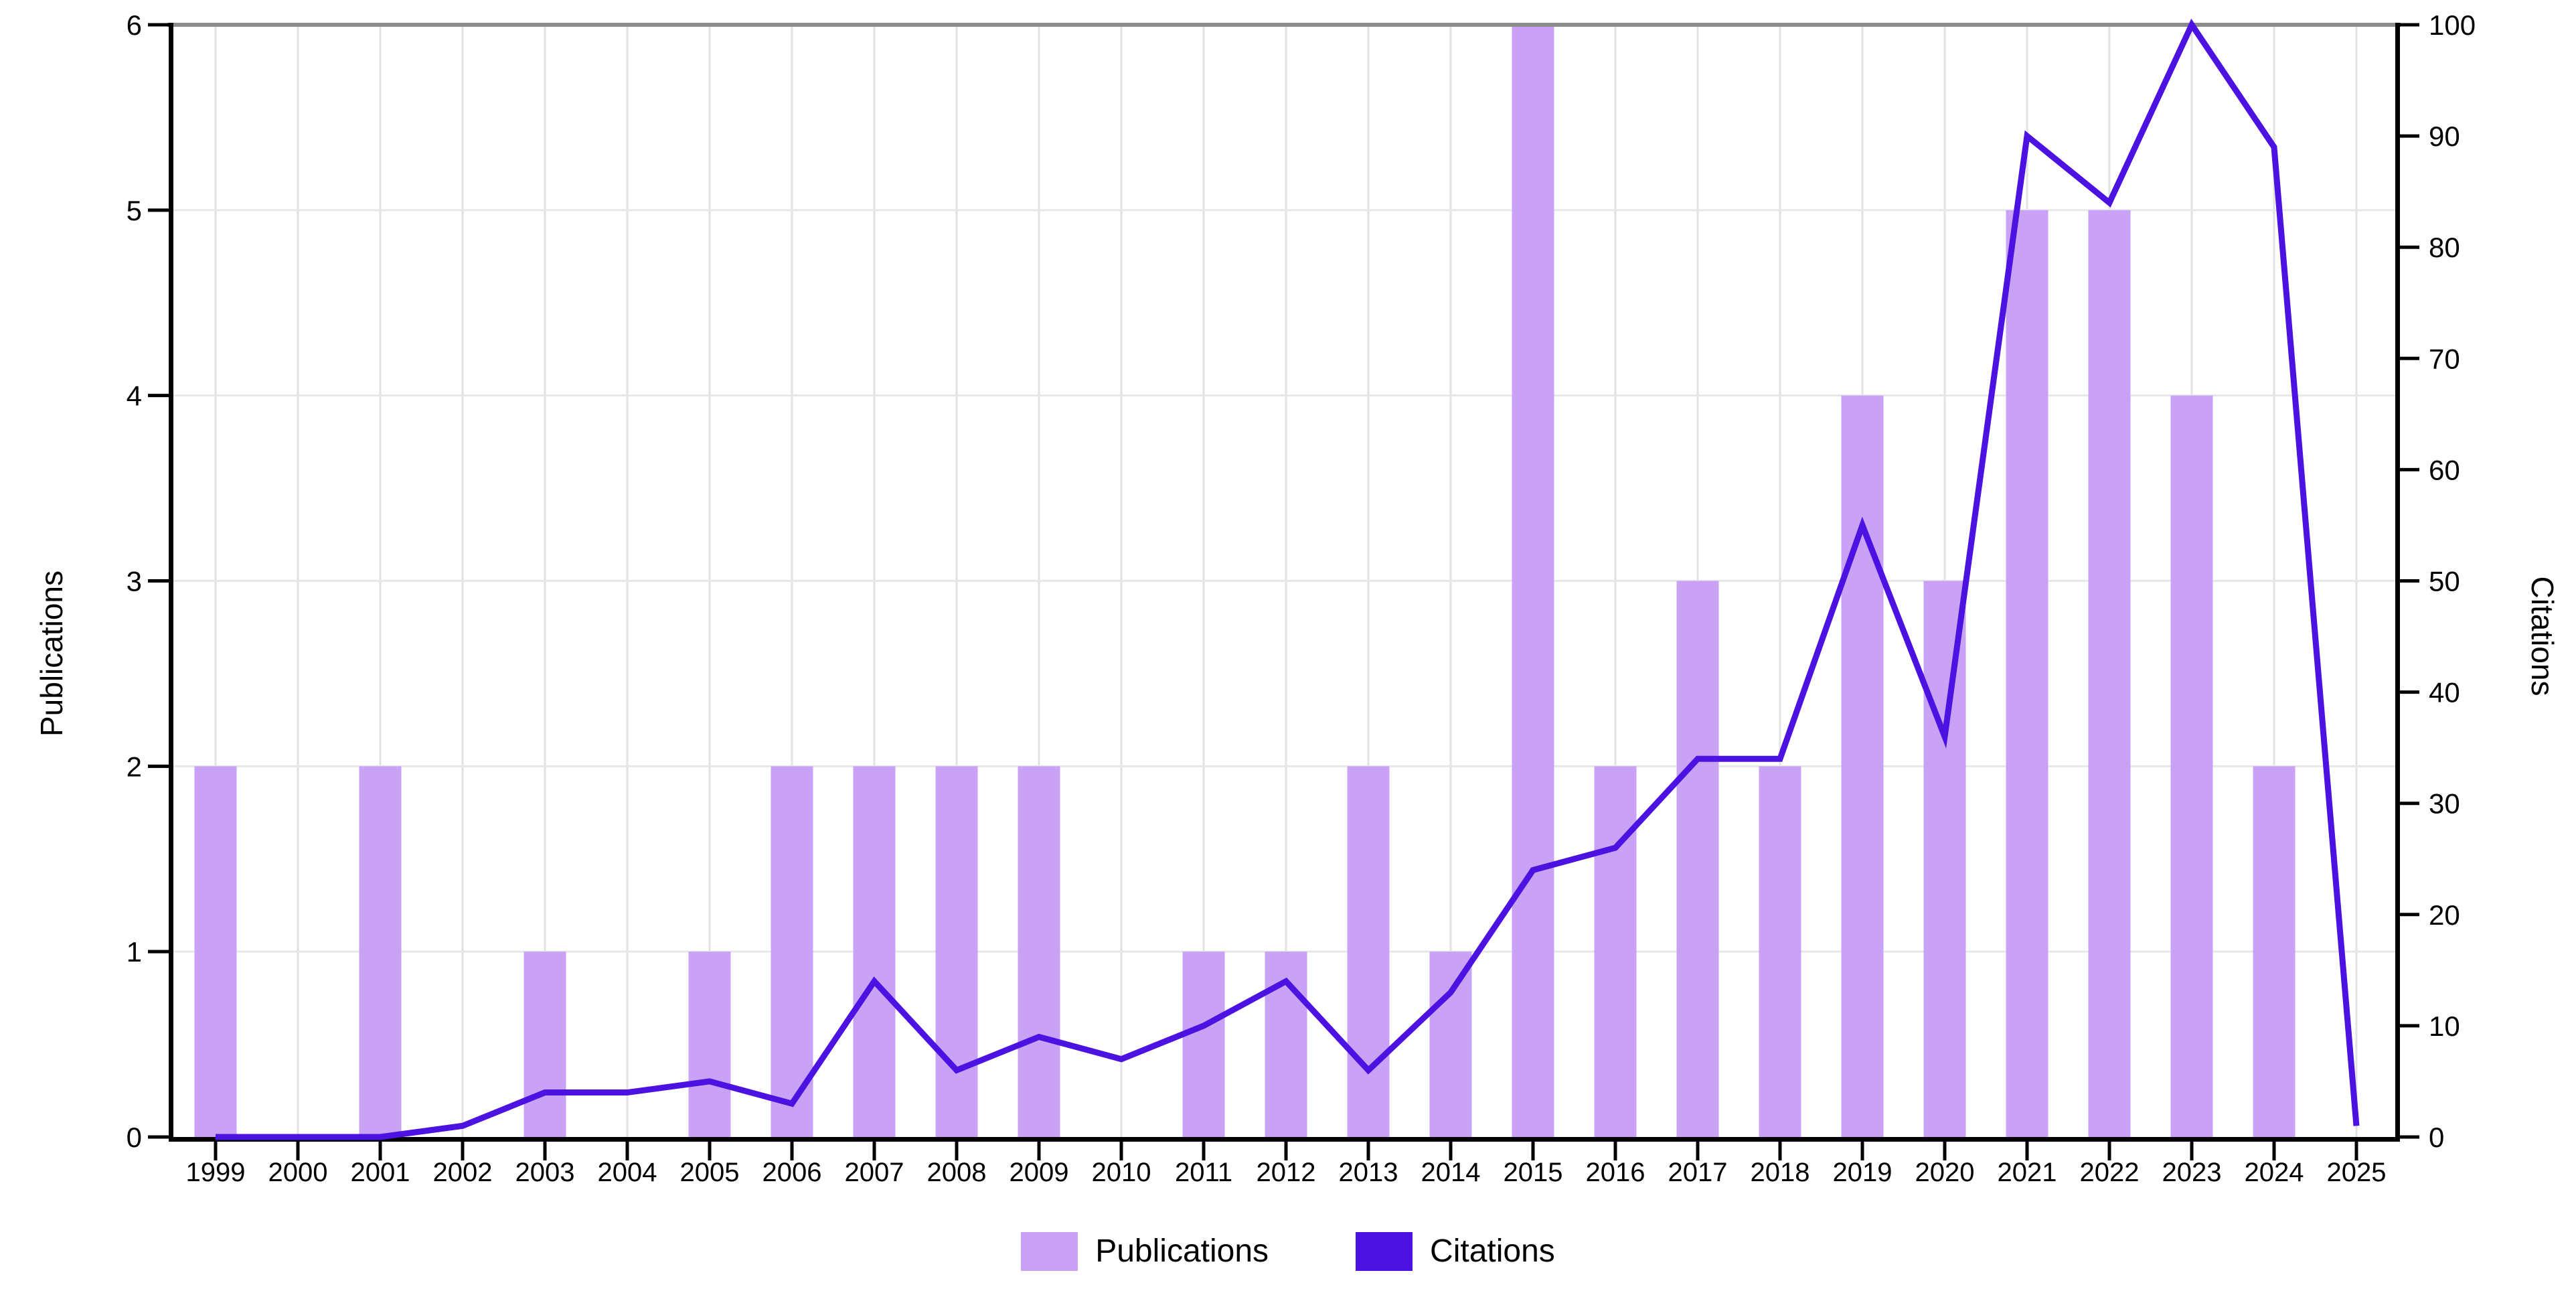 The image size is (2576, 1291). I want to click on x-tick-label-2001: 2001, so click(380, 1172).